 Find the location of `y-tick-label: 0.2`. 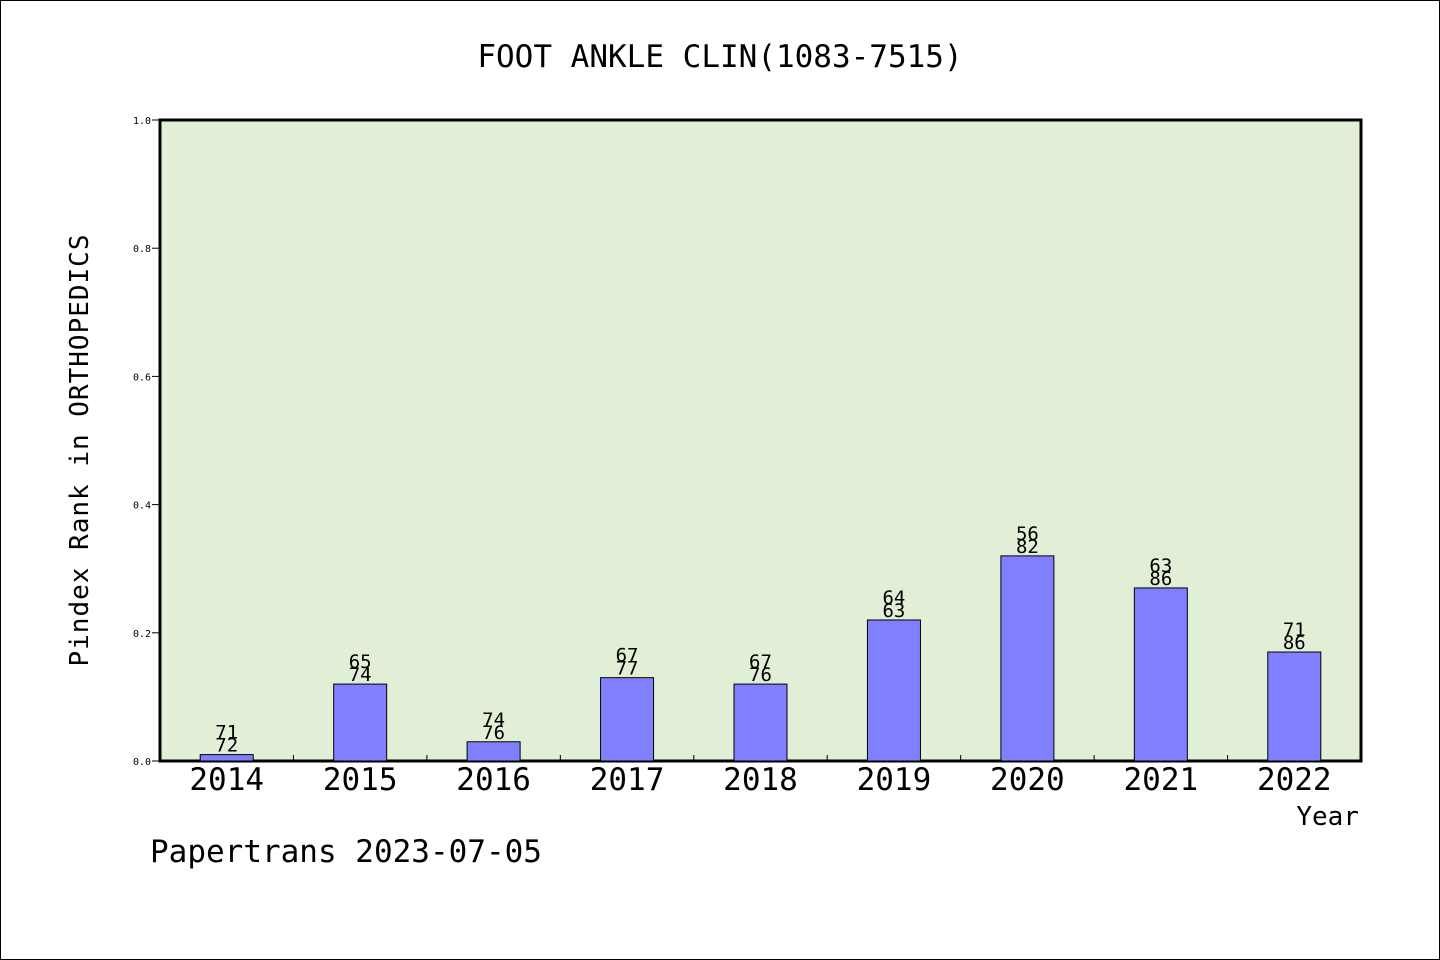

y-tick-label: 0.2 is located at coordinates (142, 634).